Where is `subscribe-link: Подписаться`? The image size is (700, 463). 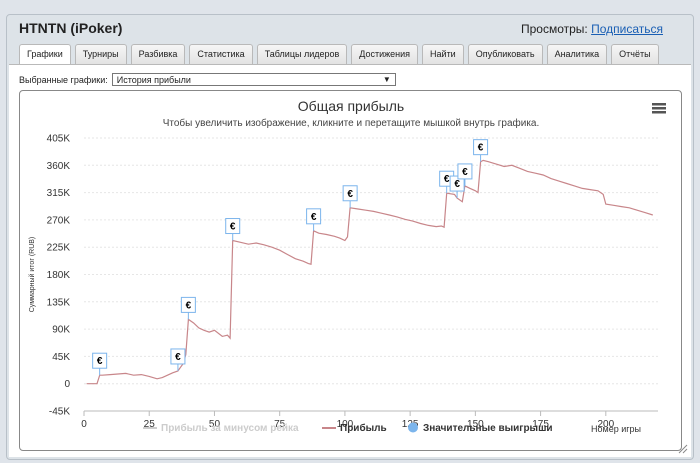
subscribe-link: Подписаться is located at coordinates (627, 29).